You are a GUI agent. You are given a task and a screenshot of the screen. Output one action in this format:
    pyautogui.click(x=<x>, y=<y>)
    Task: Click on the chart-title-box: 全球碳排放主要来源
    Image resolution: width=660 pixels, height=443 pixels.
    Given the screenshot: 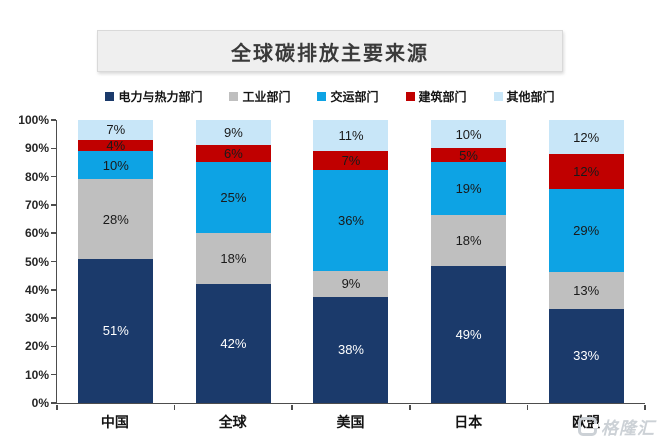 What is the action you would take?
    pyautogui.click(x=330, y=51)
    